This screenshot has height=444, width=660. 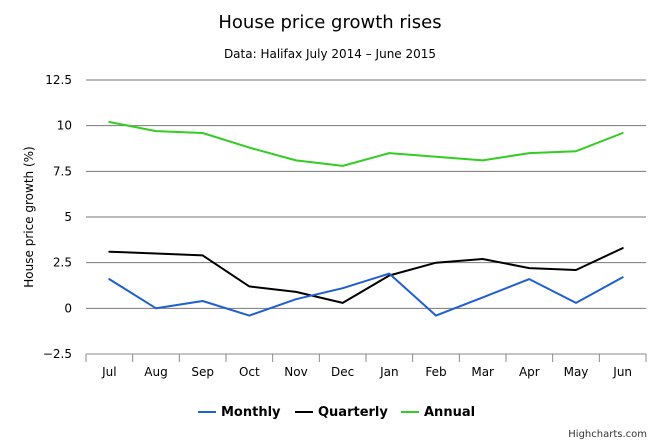 What do you see at coordinates (108, 372) in the screenshot?
I see `x-tick-label: Jul` at bounding box center [108, 372].